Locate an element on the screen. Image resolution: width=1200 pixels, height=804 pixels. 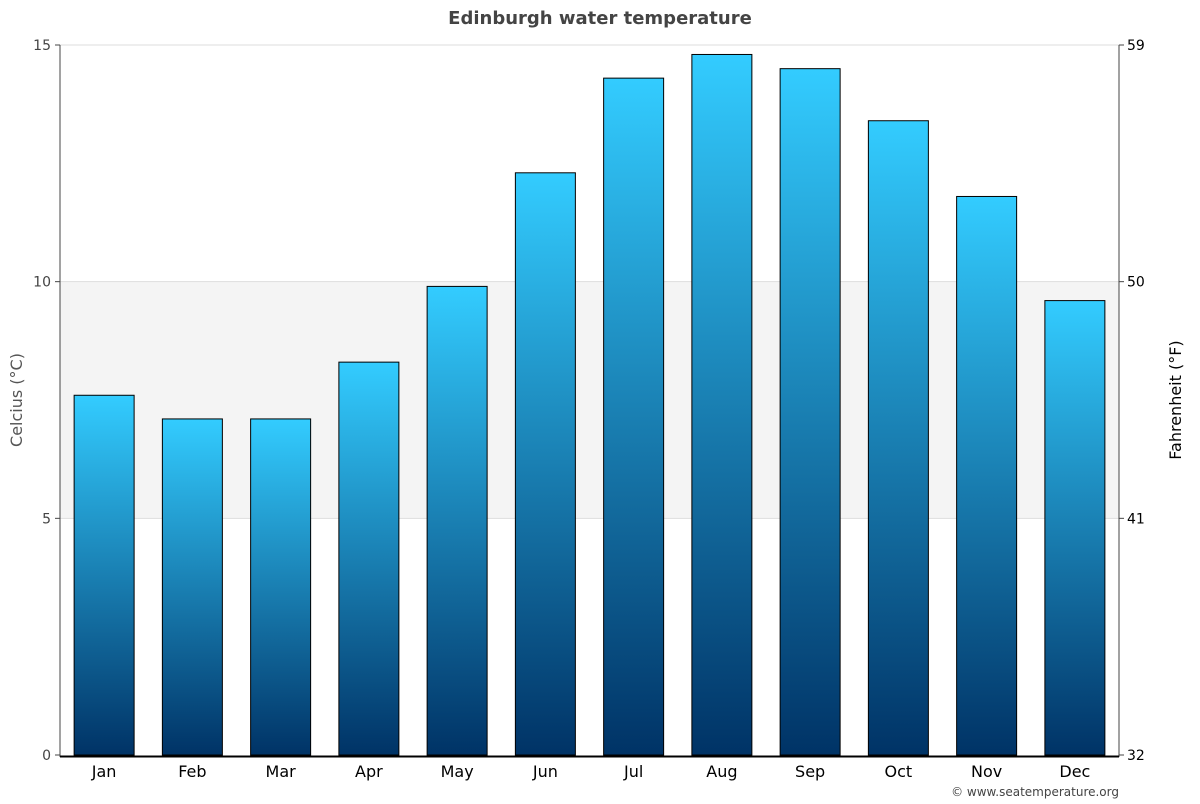
bar-oct is located at coordinates (898, 438).